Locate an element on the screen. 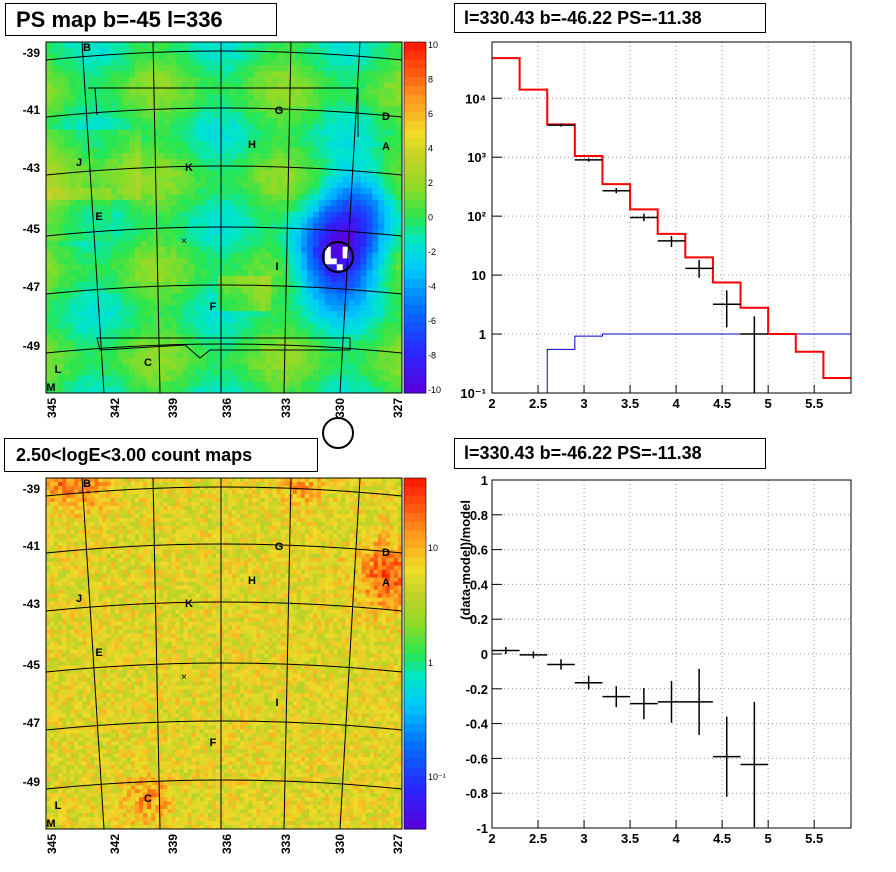 The width and height of the screenshot is (896, 872). colorbar-cell is located at coordinates (415, 275).